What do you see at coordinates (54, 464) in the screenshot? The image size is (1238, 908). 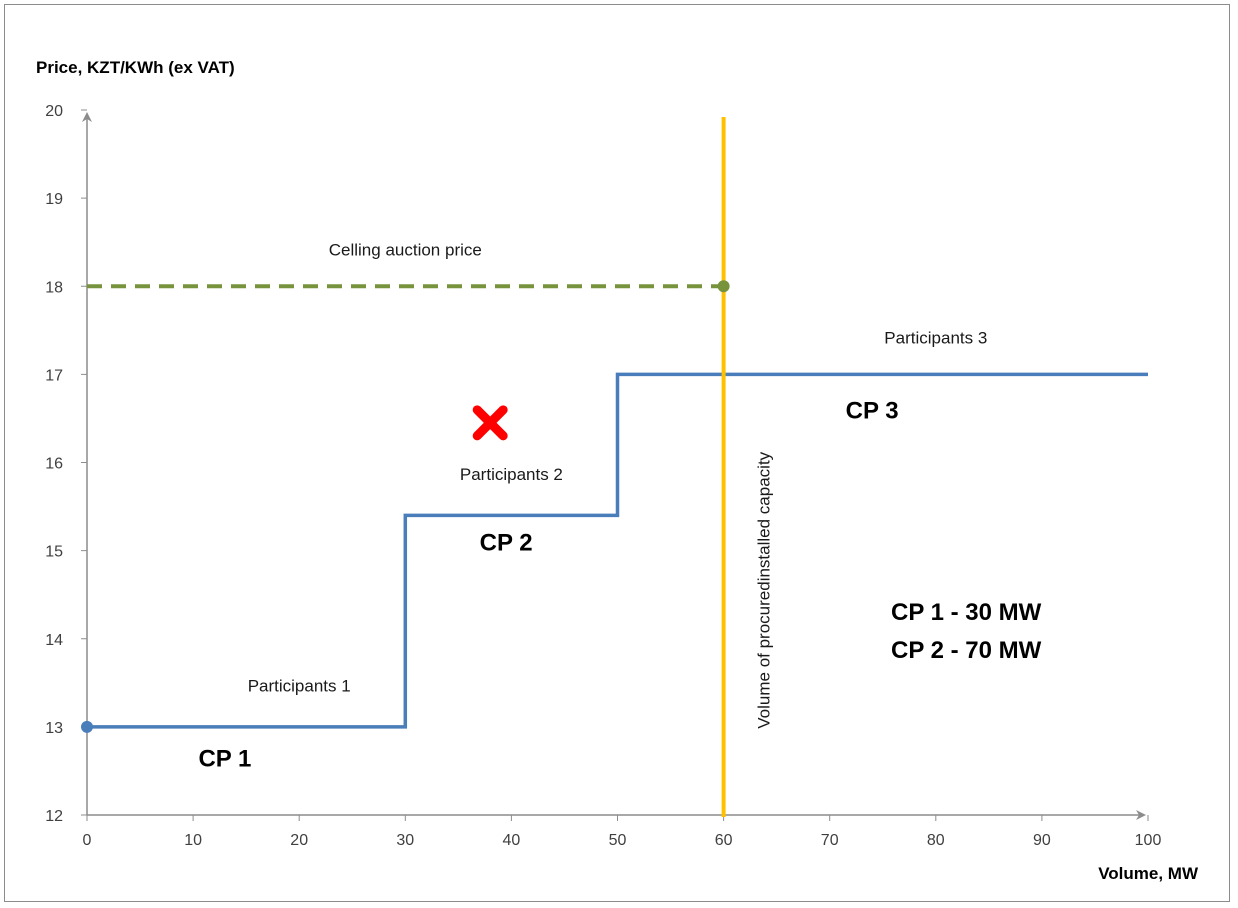 I see `y-tick-label: 16` at bounding box center [54, 464].